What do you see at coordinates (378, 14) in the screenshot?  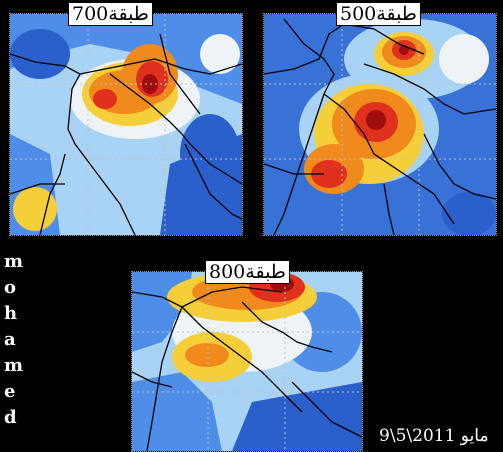 I see `panel-label-500: طبقة500` at bounding box center [378, 14].